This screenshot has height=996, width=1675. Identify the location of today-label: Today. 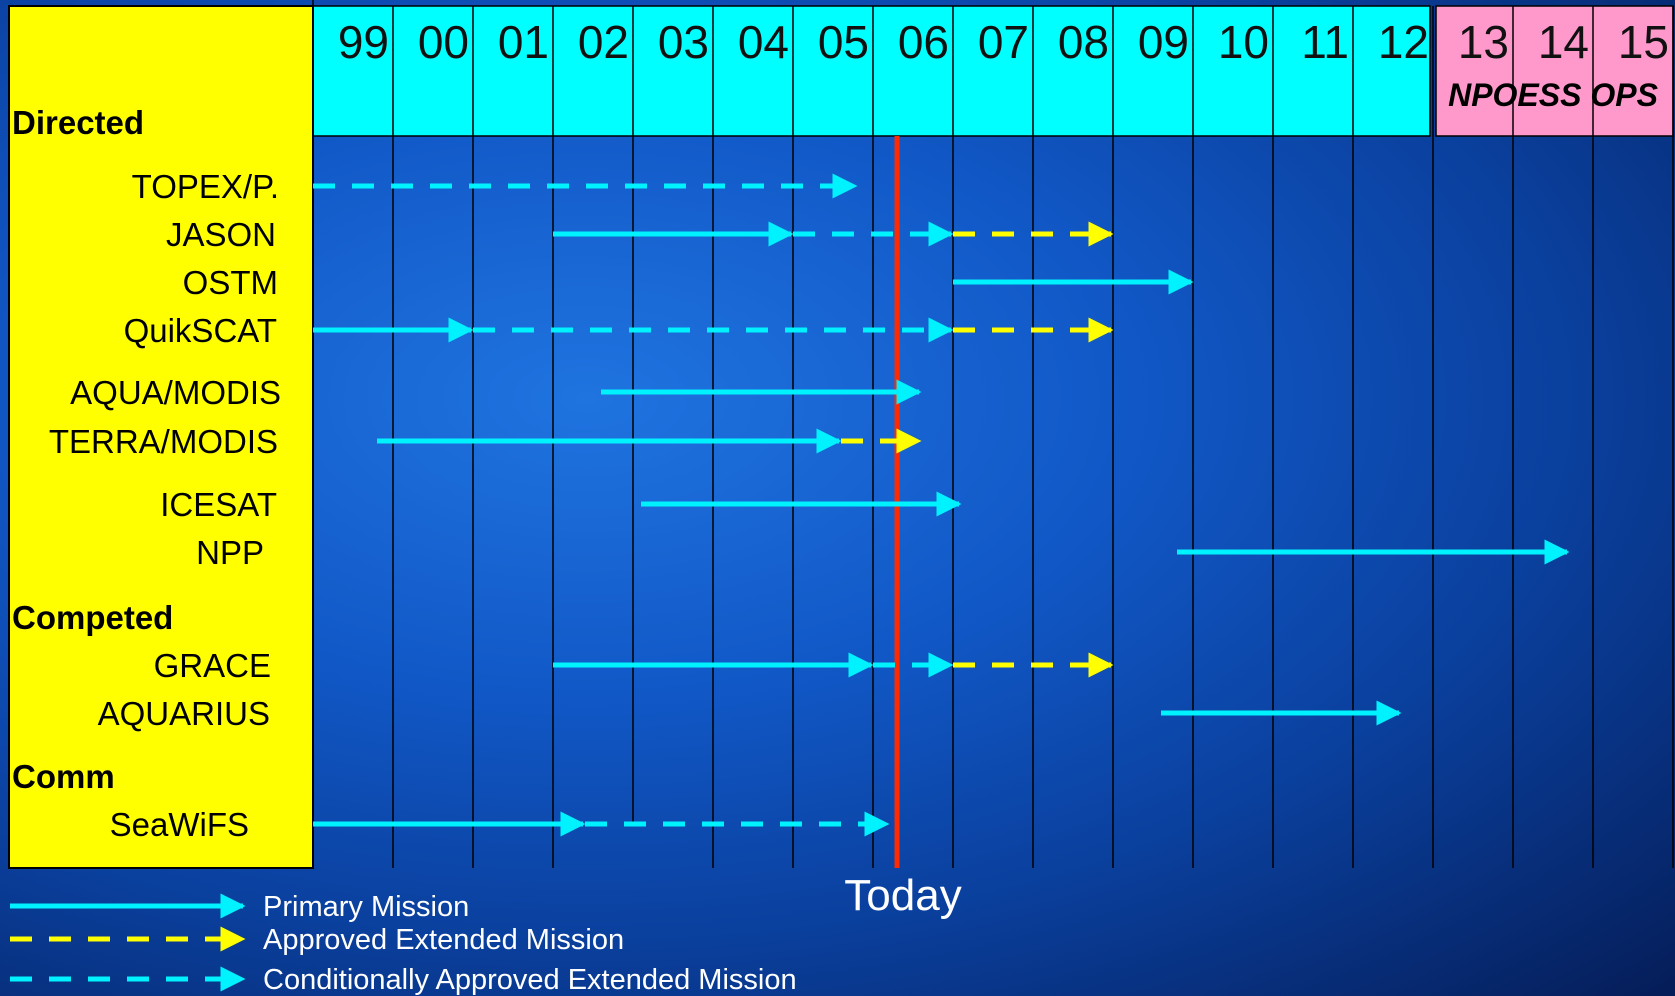
(902, 895).